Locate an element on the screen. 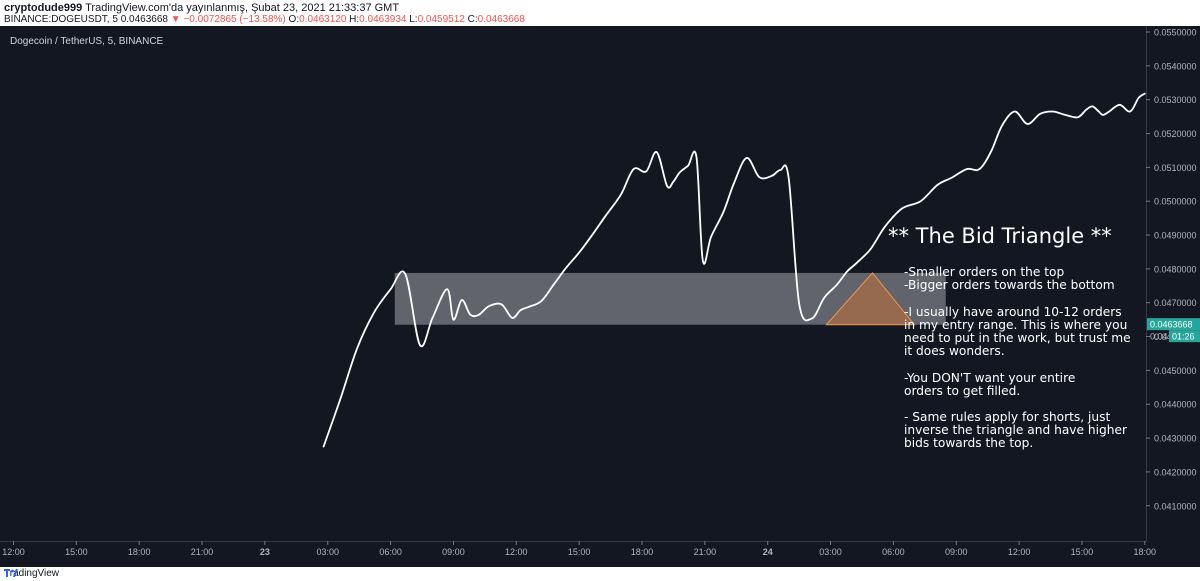  annotation-line: bids towards the top. is located at coordinates (969, 443).